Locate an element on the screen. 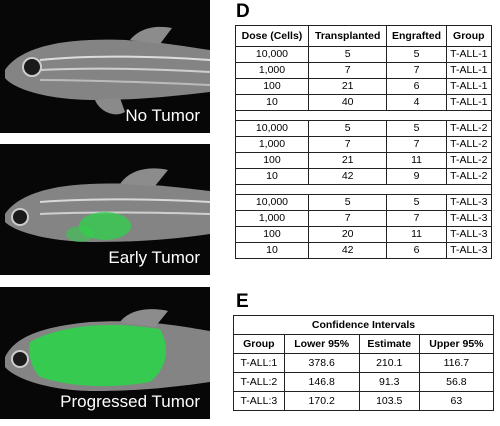 The width and height of the screenshot is (500, 426). confidence-title: Confidence Intervals is located at coordinates (363, 325).